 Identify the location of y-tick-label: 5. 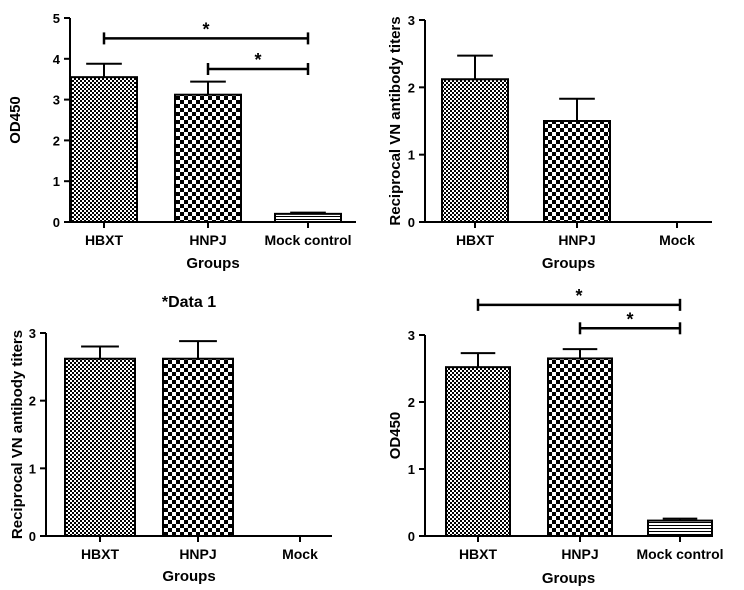
(56, 18).